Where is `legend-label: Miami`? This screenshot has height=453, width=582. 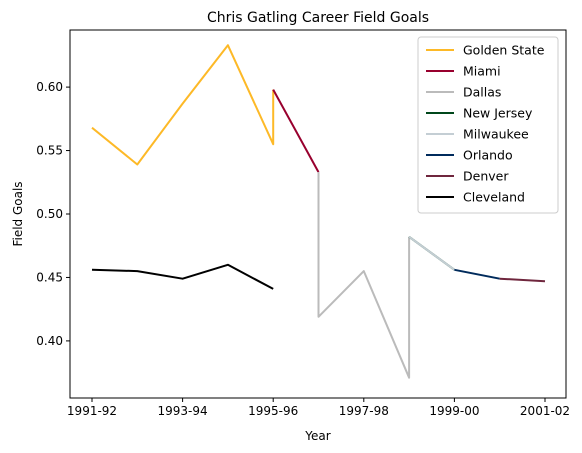
legend-label: Miami is located at coordinates (482, 71).